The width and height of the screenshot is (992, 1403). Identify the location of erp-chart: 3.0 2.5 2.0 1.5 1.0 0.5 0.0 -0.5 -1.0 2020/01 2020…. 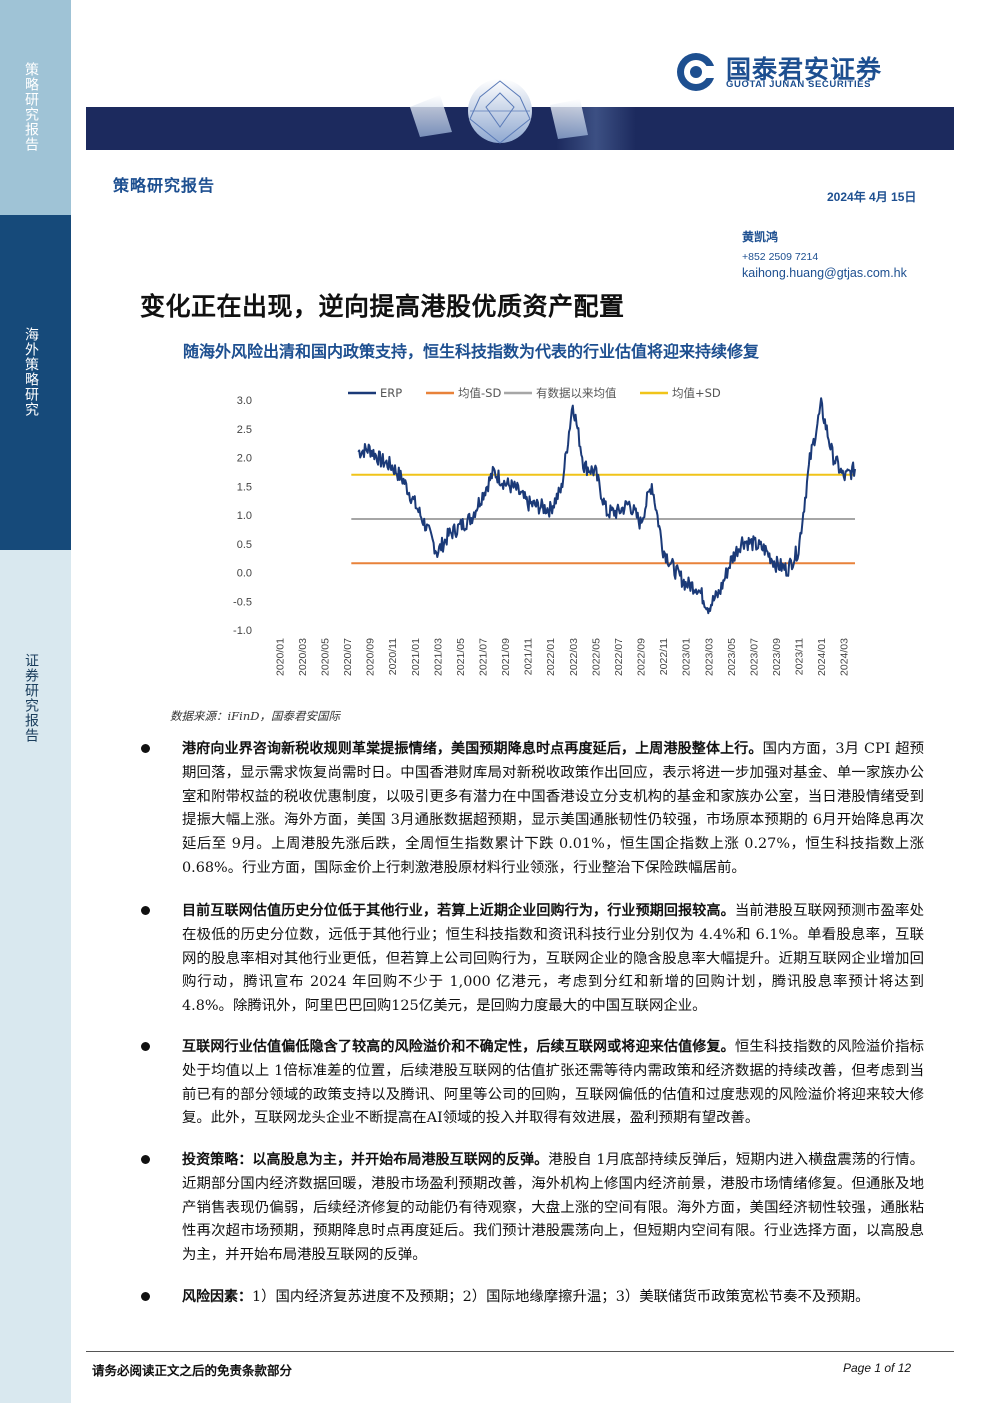
(545, 540).